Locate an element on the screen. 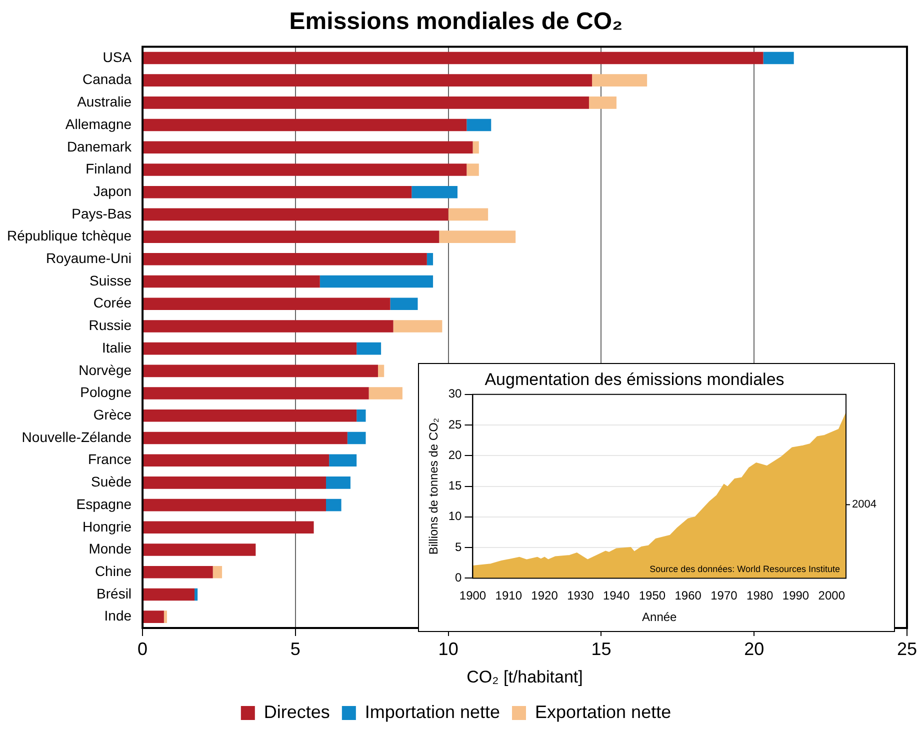  y-tick-label: Grèce is located at coordinates (112, 414).